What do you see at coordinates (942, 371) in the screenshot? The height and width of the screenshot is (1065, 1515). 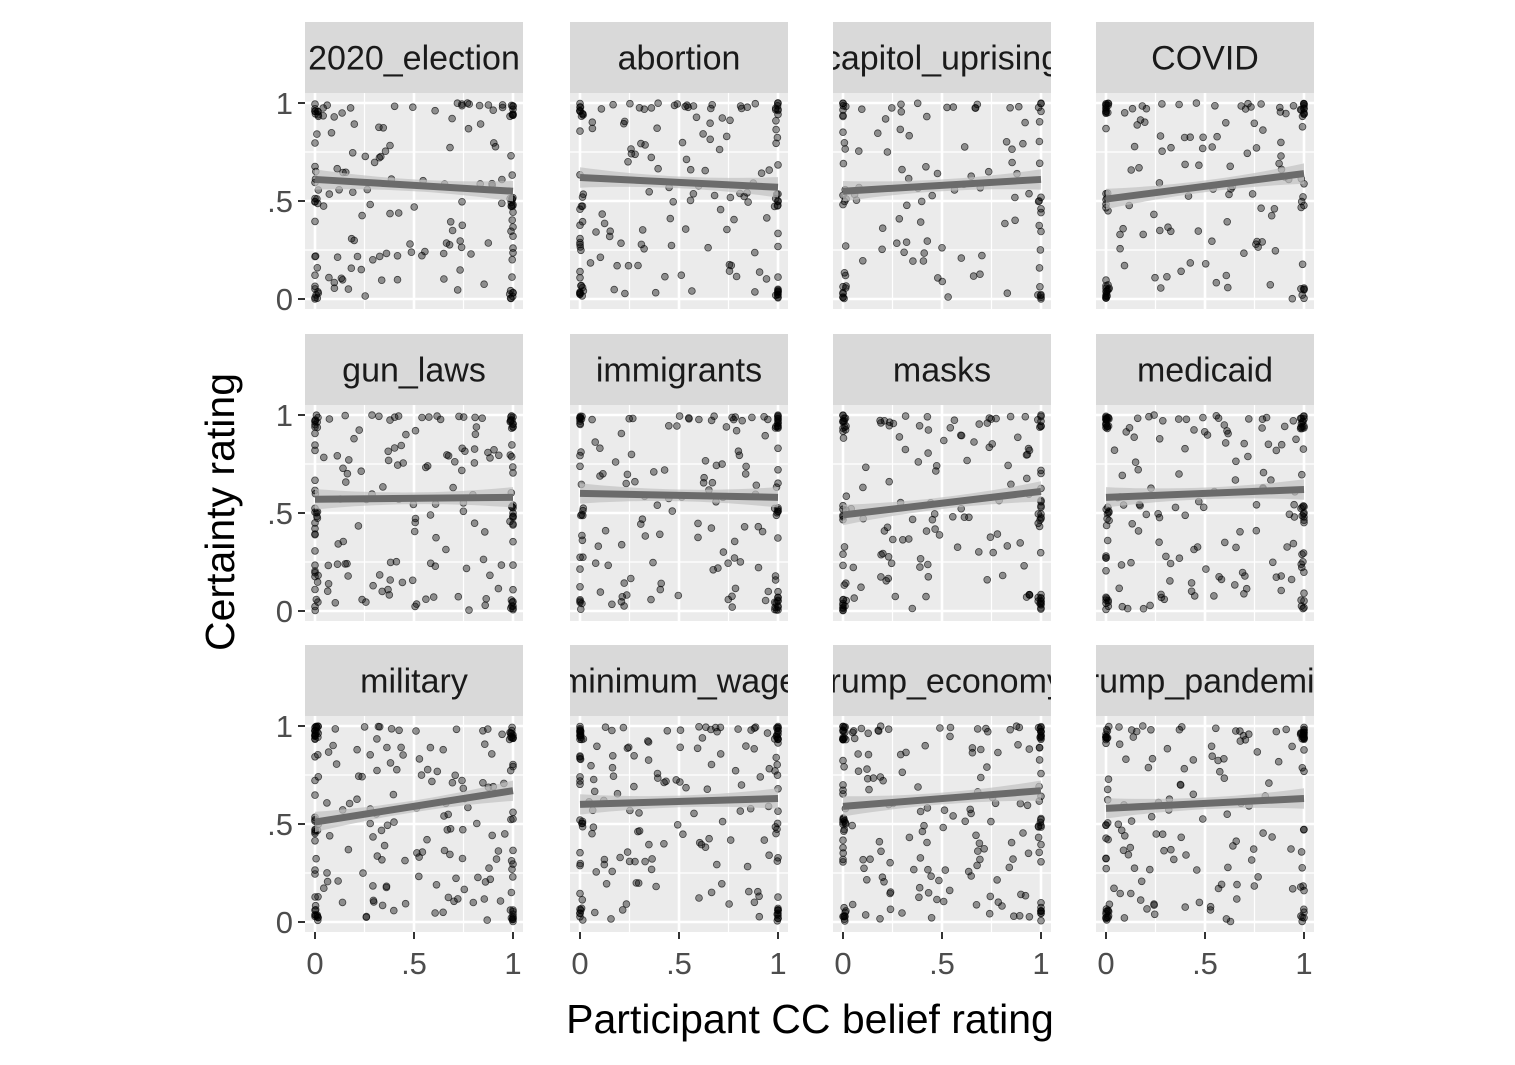 I see `facet-strip-label: masks` at bounding box center [942, 371].